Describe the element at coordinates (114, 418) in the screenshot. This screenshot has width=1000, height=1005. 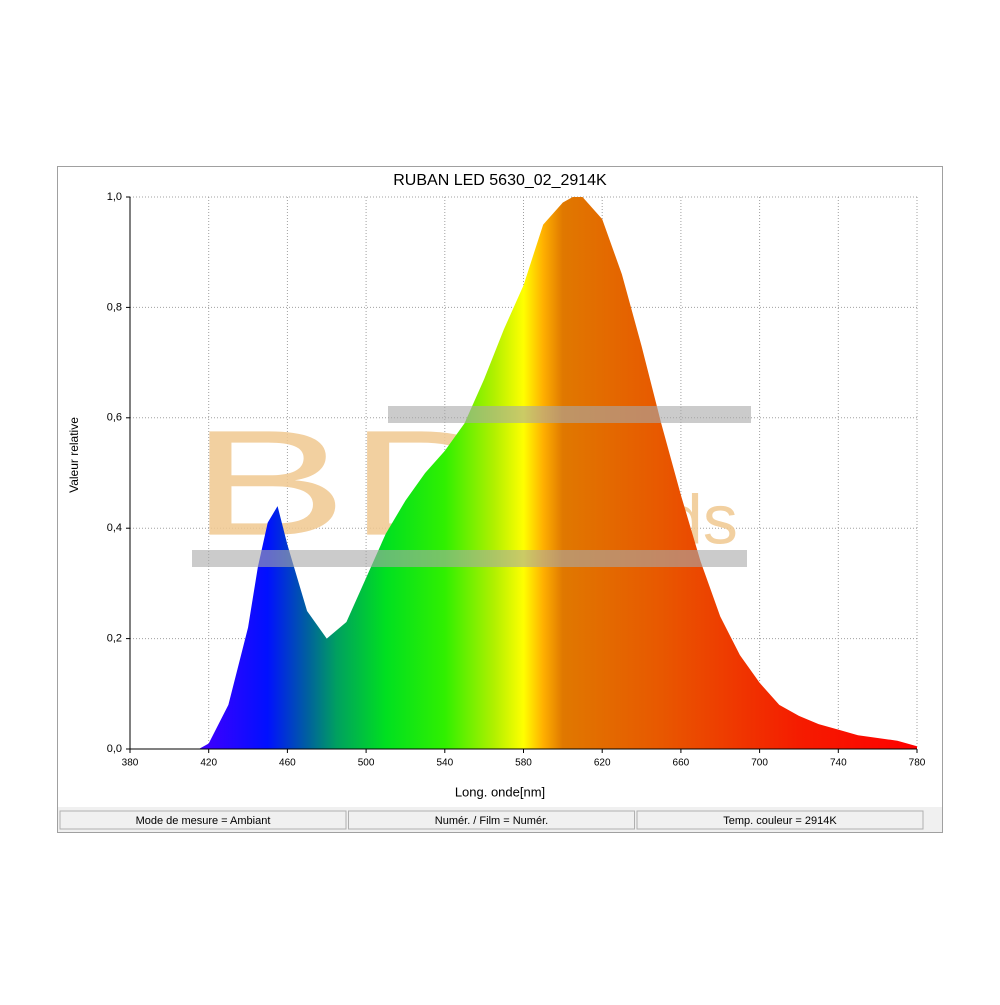
I see `y-tick-label: 0,6` at that location.